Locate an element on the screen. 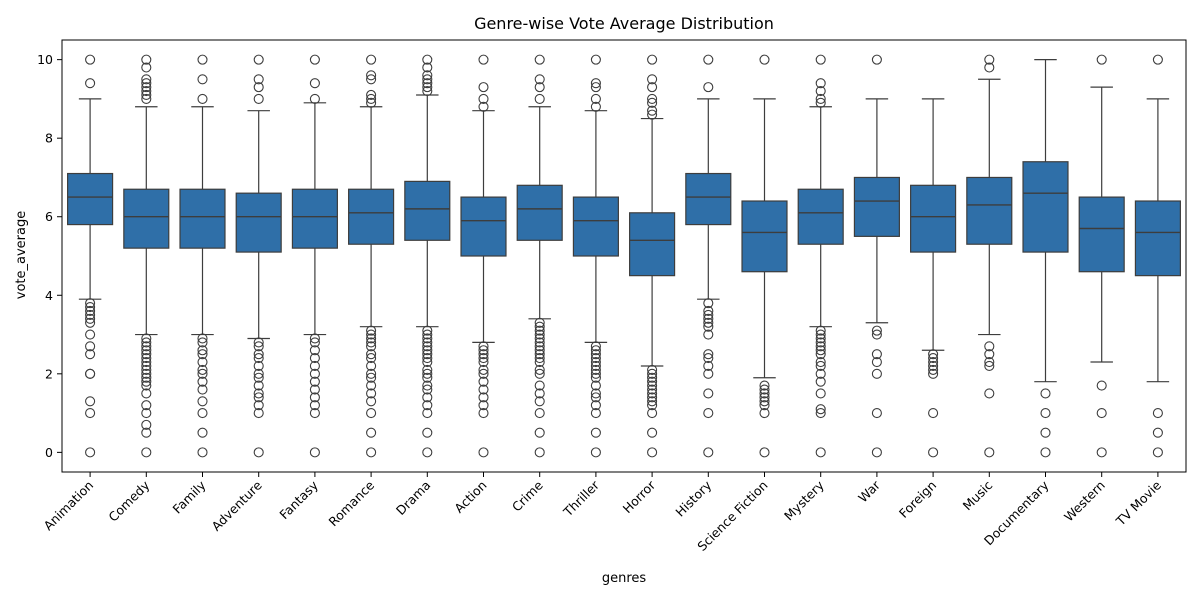 This screenshot has height=600, width=1200. box-family is located at coordinates (202, 218).